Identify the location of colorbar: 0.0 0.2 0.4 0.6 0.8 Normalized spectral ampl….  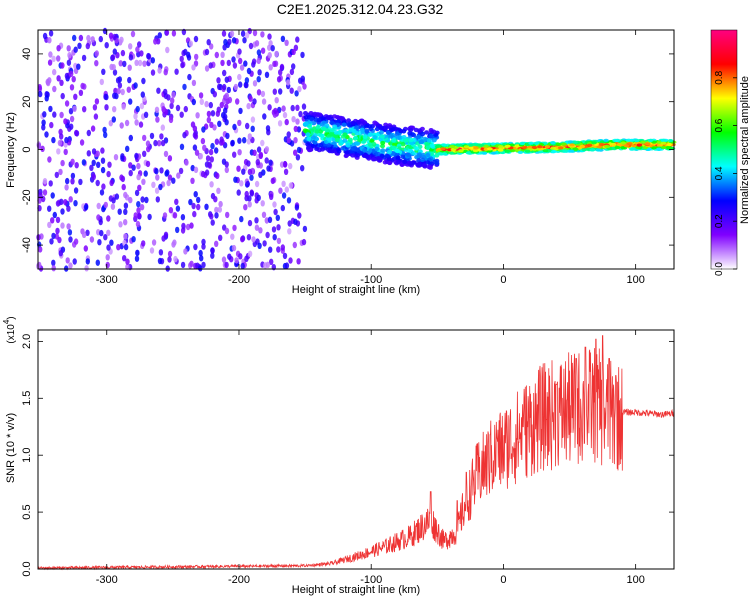
(730, 152).